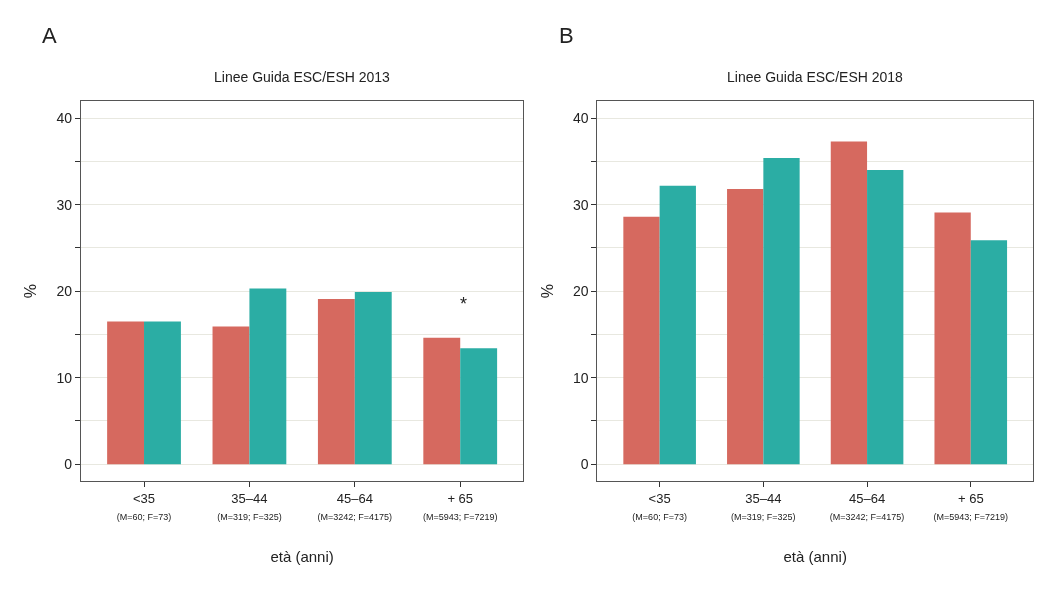 The width and height of the screenshot is (1043, 598). Describe the element at coordinates (566, 35) in the screenshot. I see `text: B` at that location.